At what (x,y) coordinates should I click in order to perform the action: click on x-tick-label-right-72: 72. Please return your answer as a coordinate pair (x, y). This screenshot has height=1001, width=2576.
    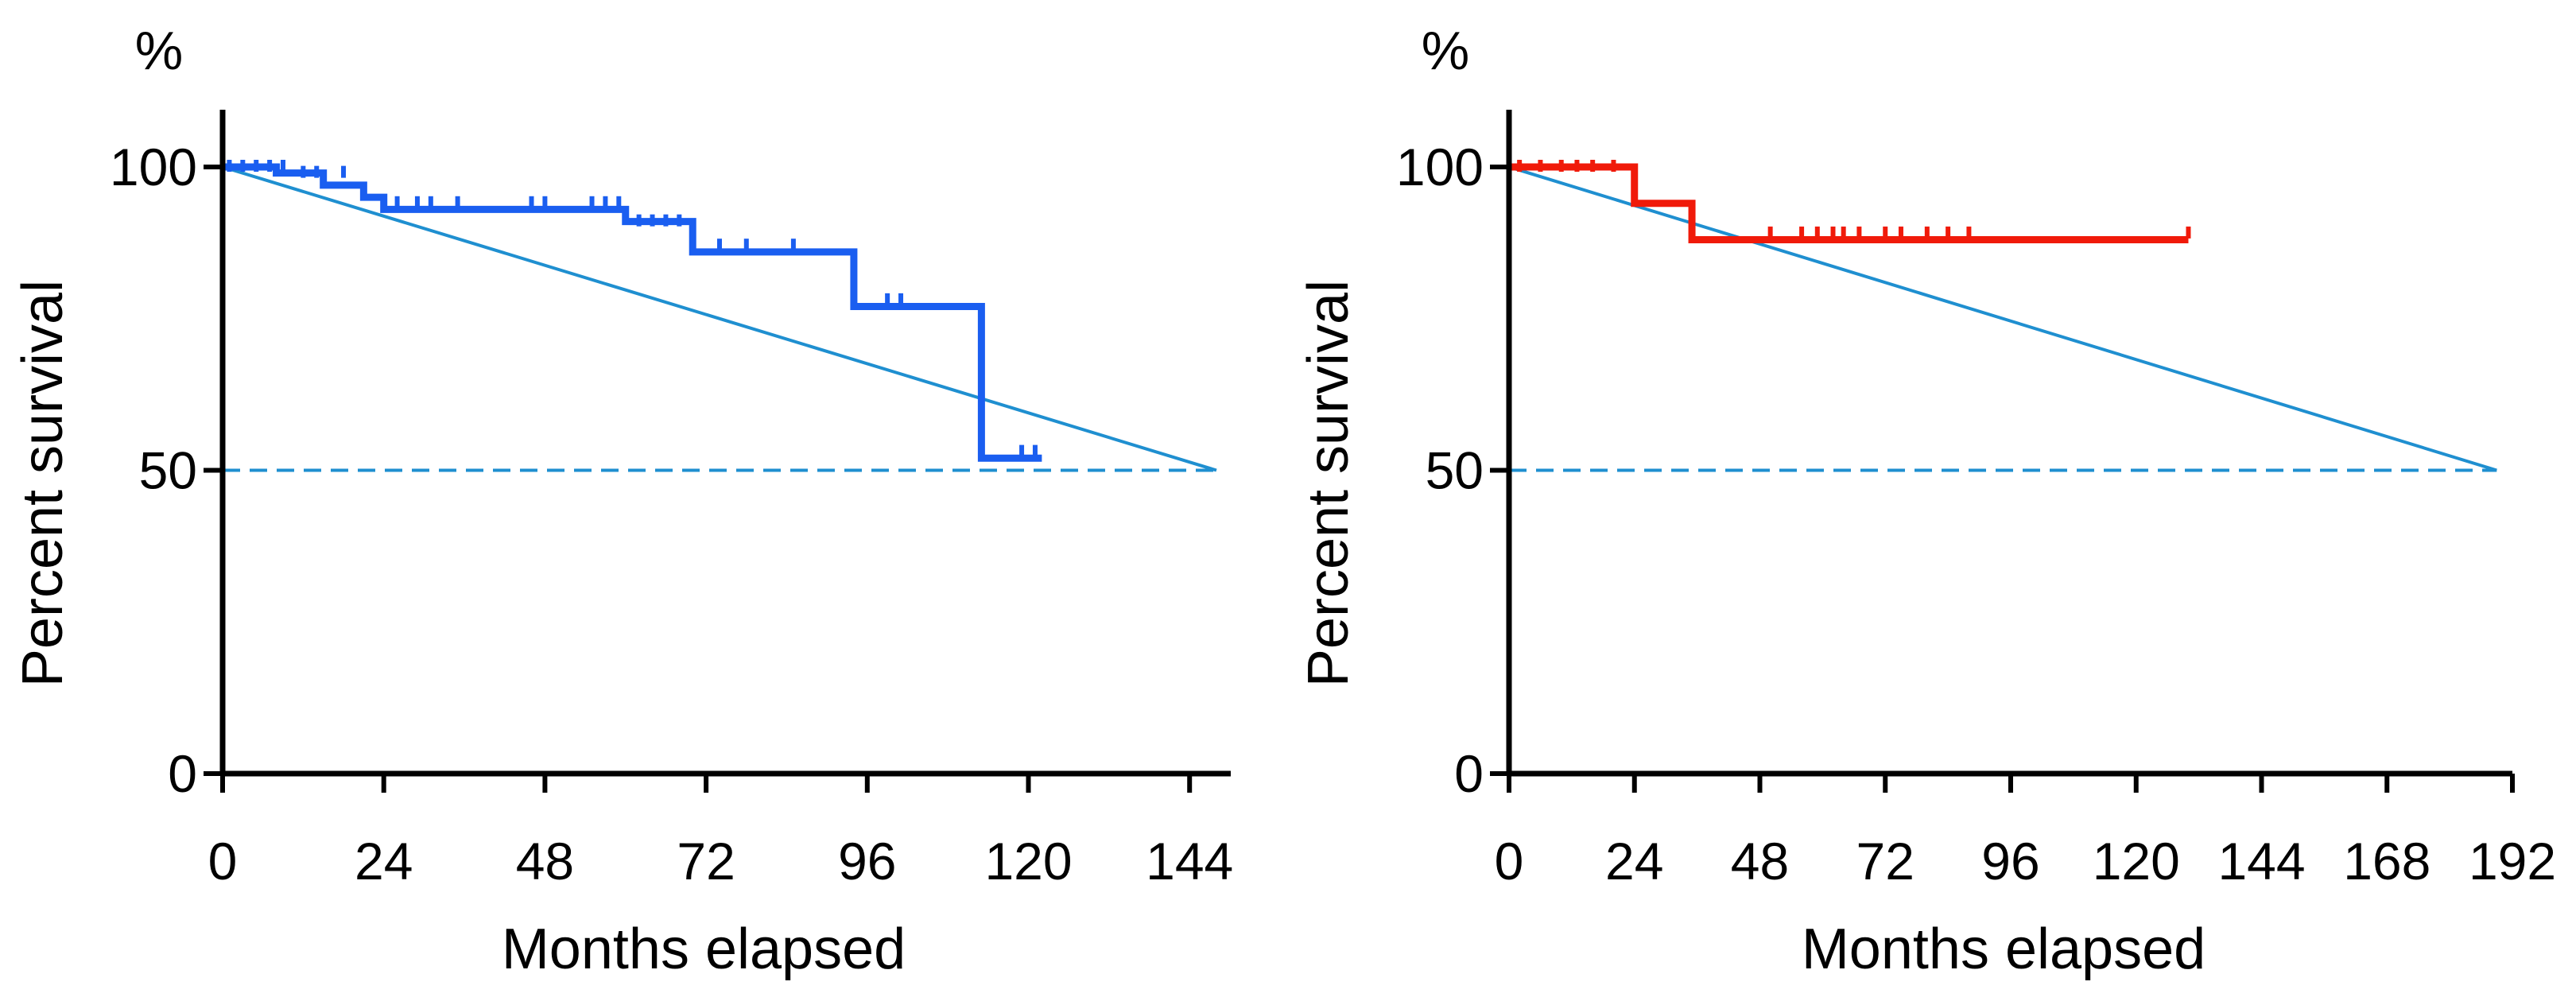
    Looking at the image, I should click on (1886, 861).